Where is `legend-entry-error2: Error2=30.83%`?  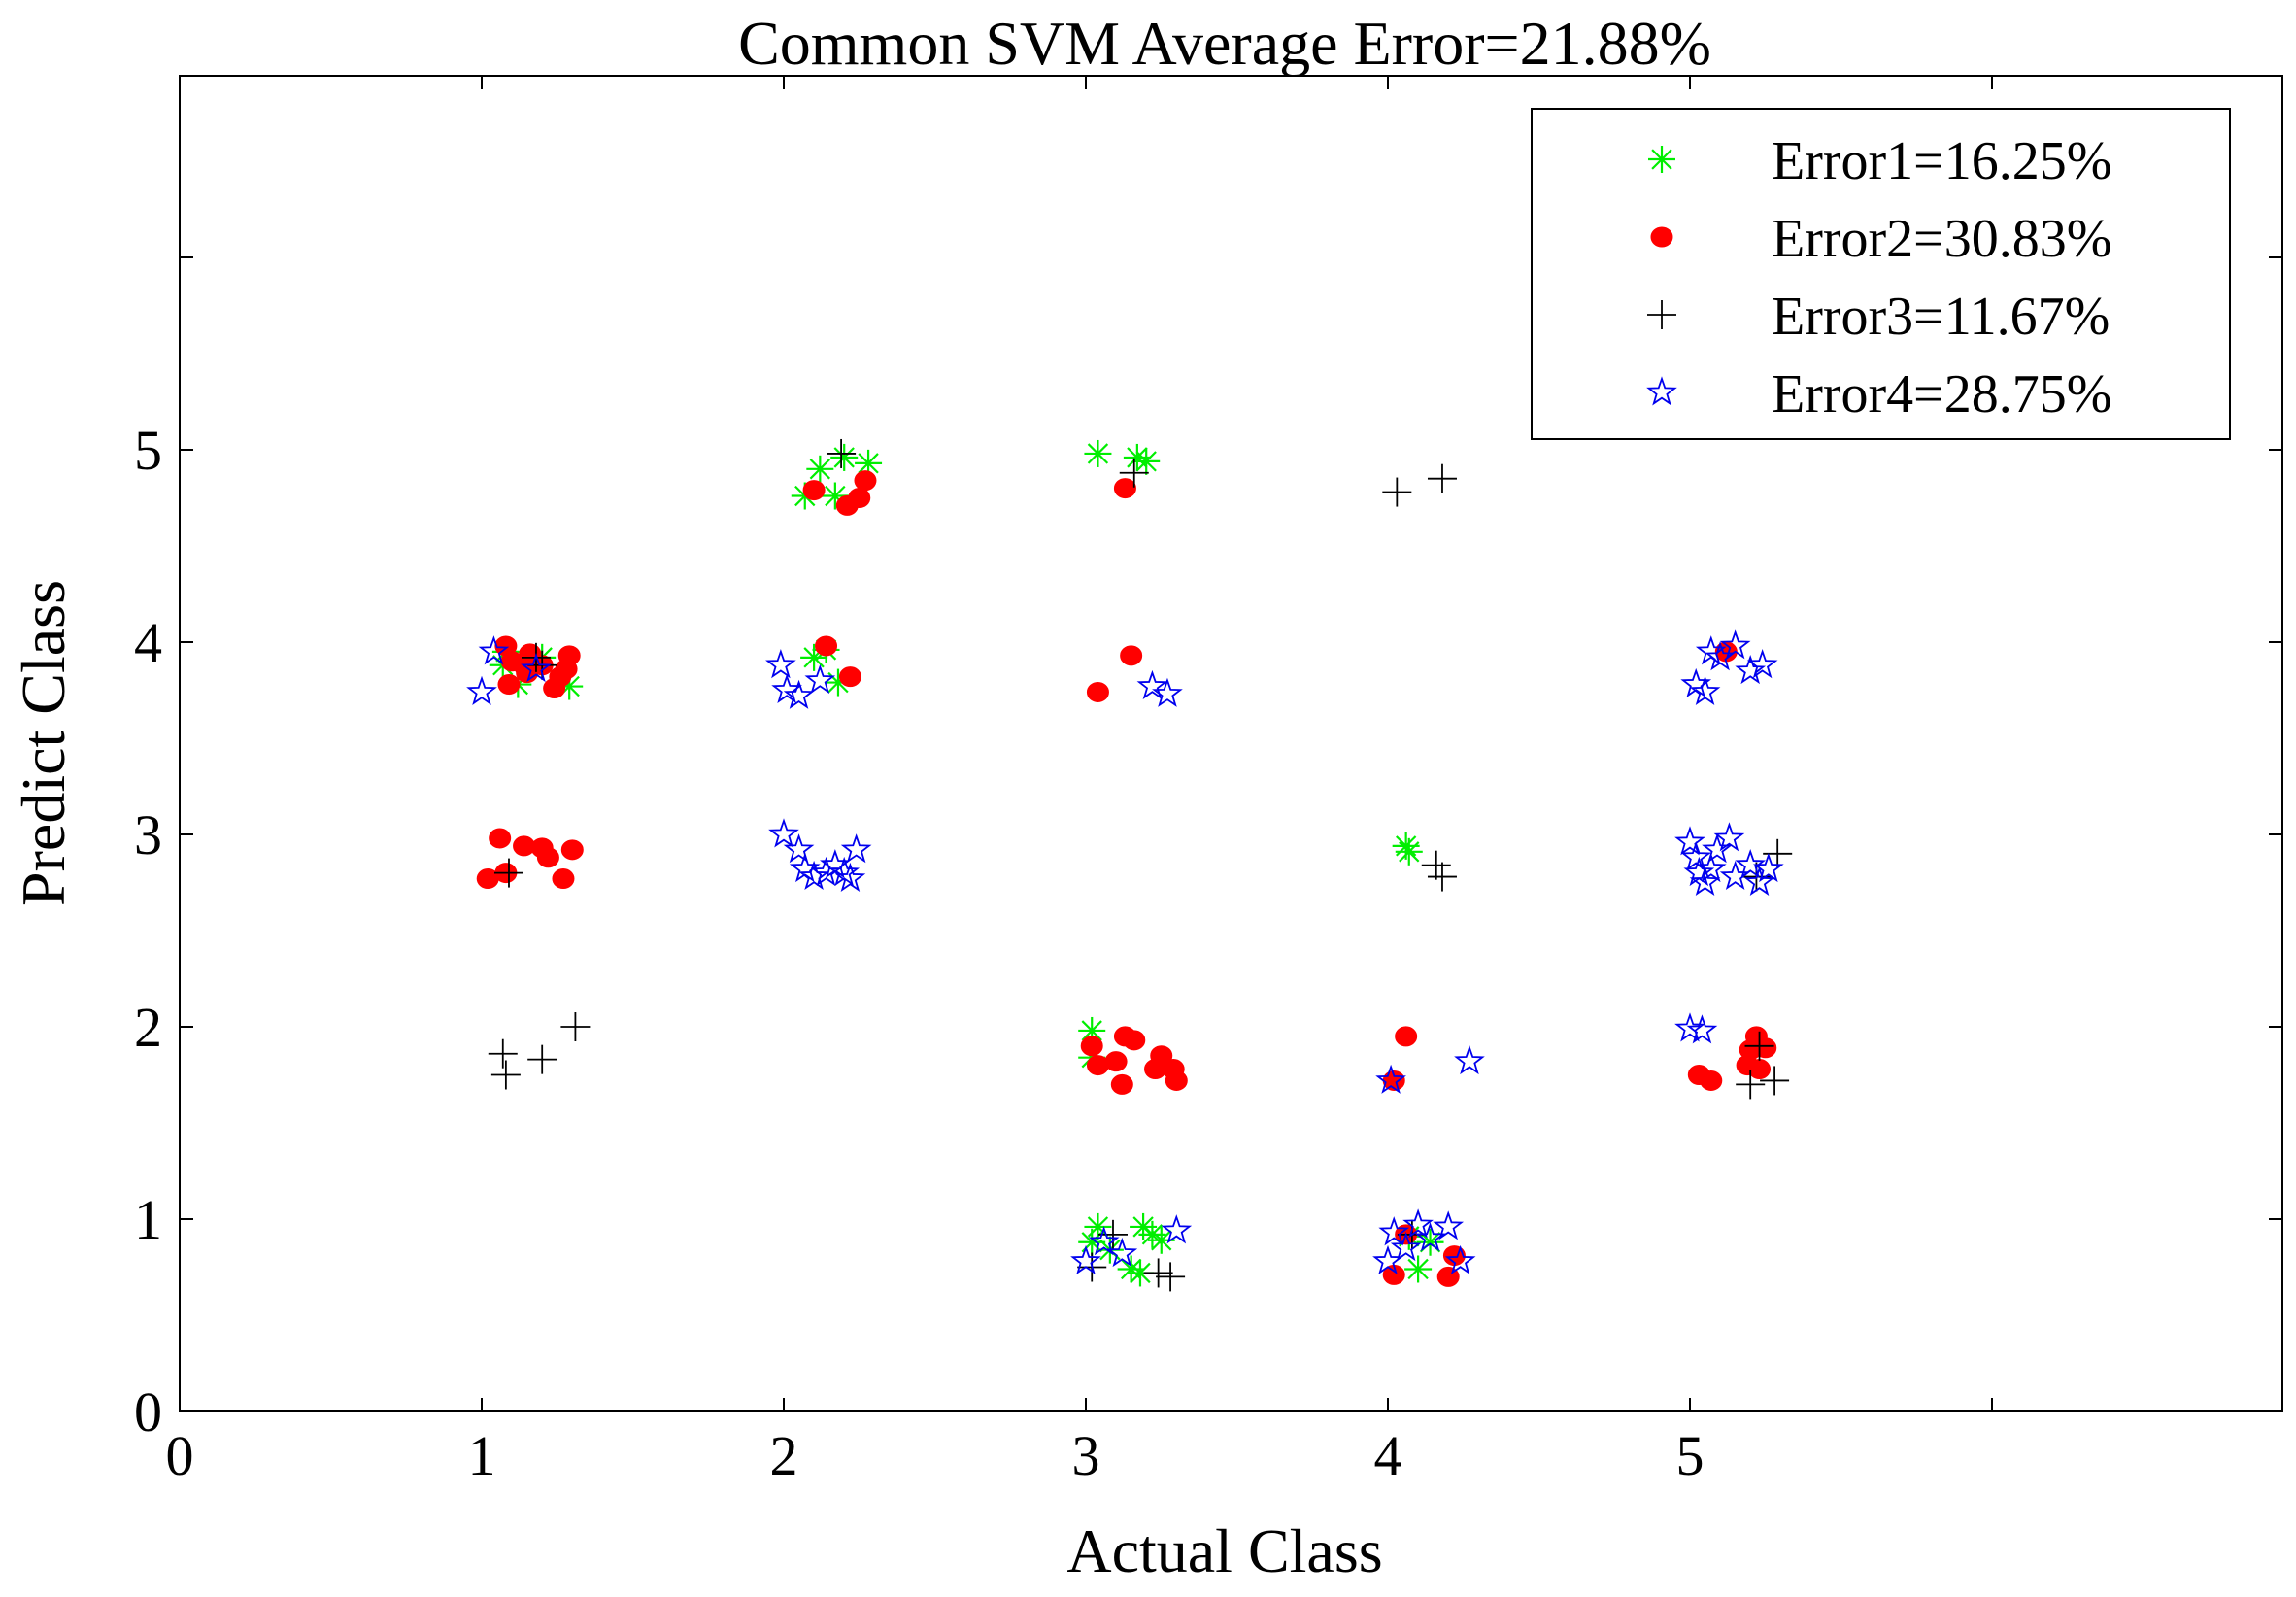
legend-entry-error2: Error2=30.83% is located at coordinates (1881, 239).